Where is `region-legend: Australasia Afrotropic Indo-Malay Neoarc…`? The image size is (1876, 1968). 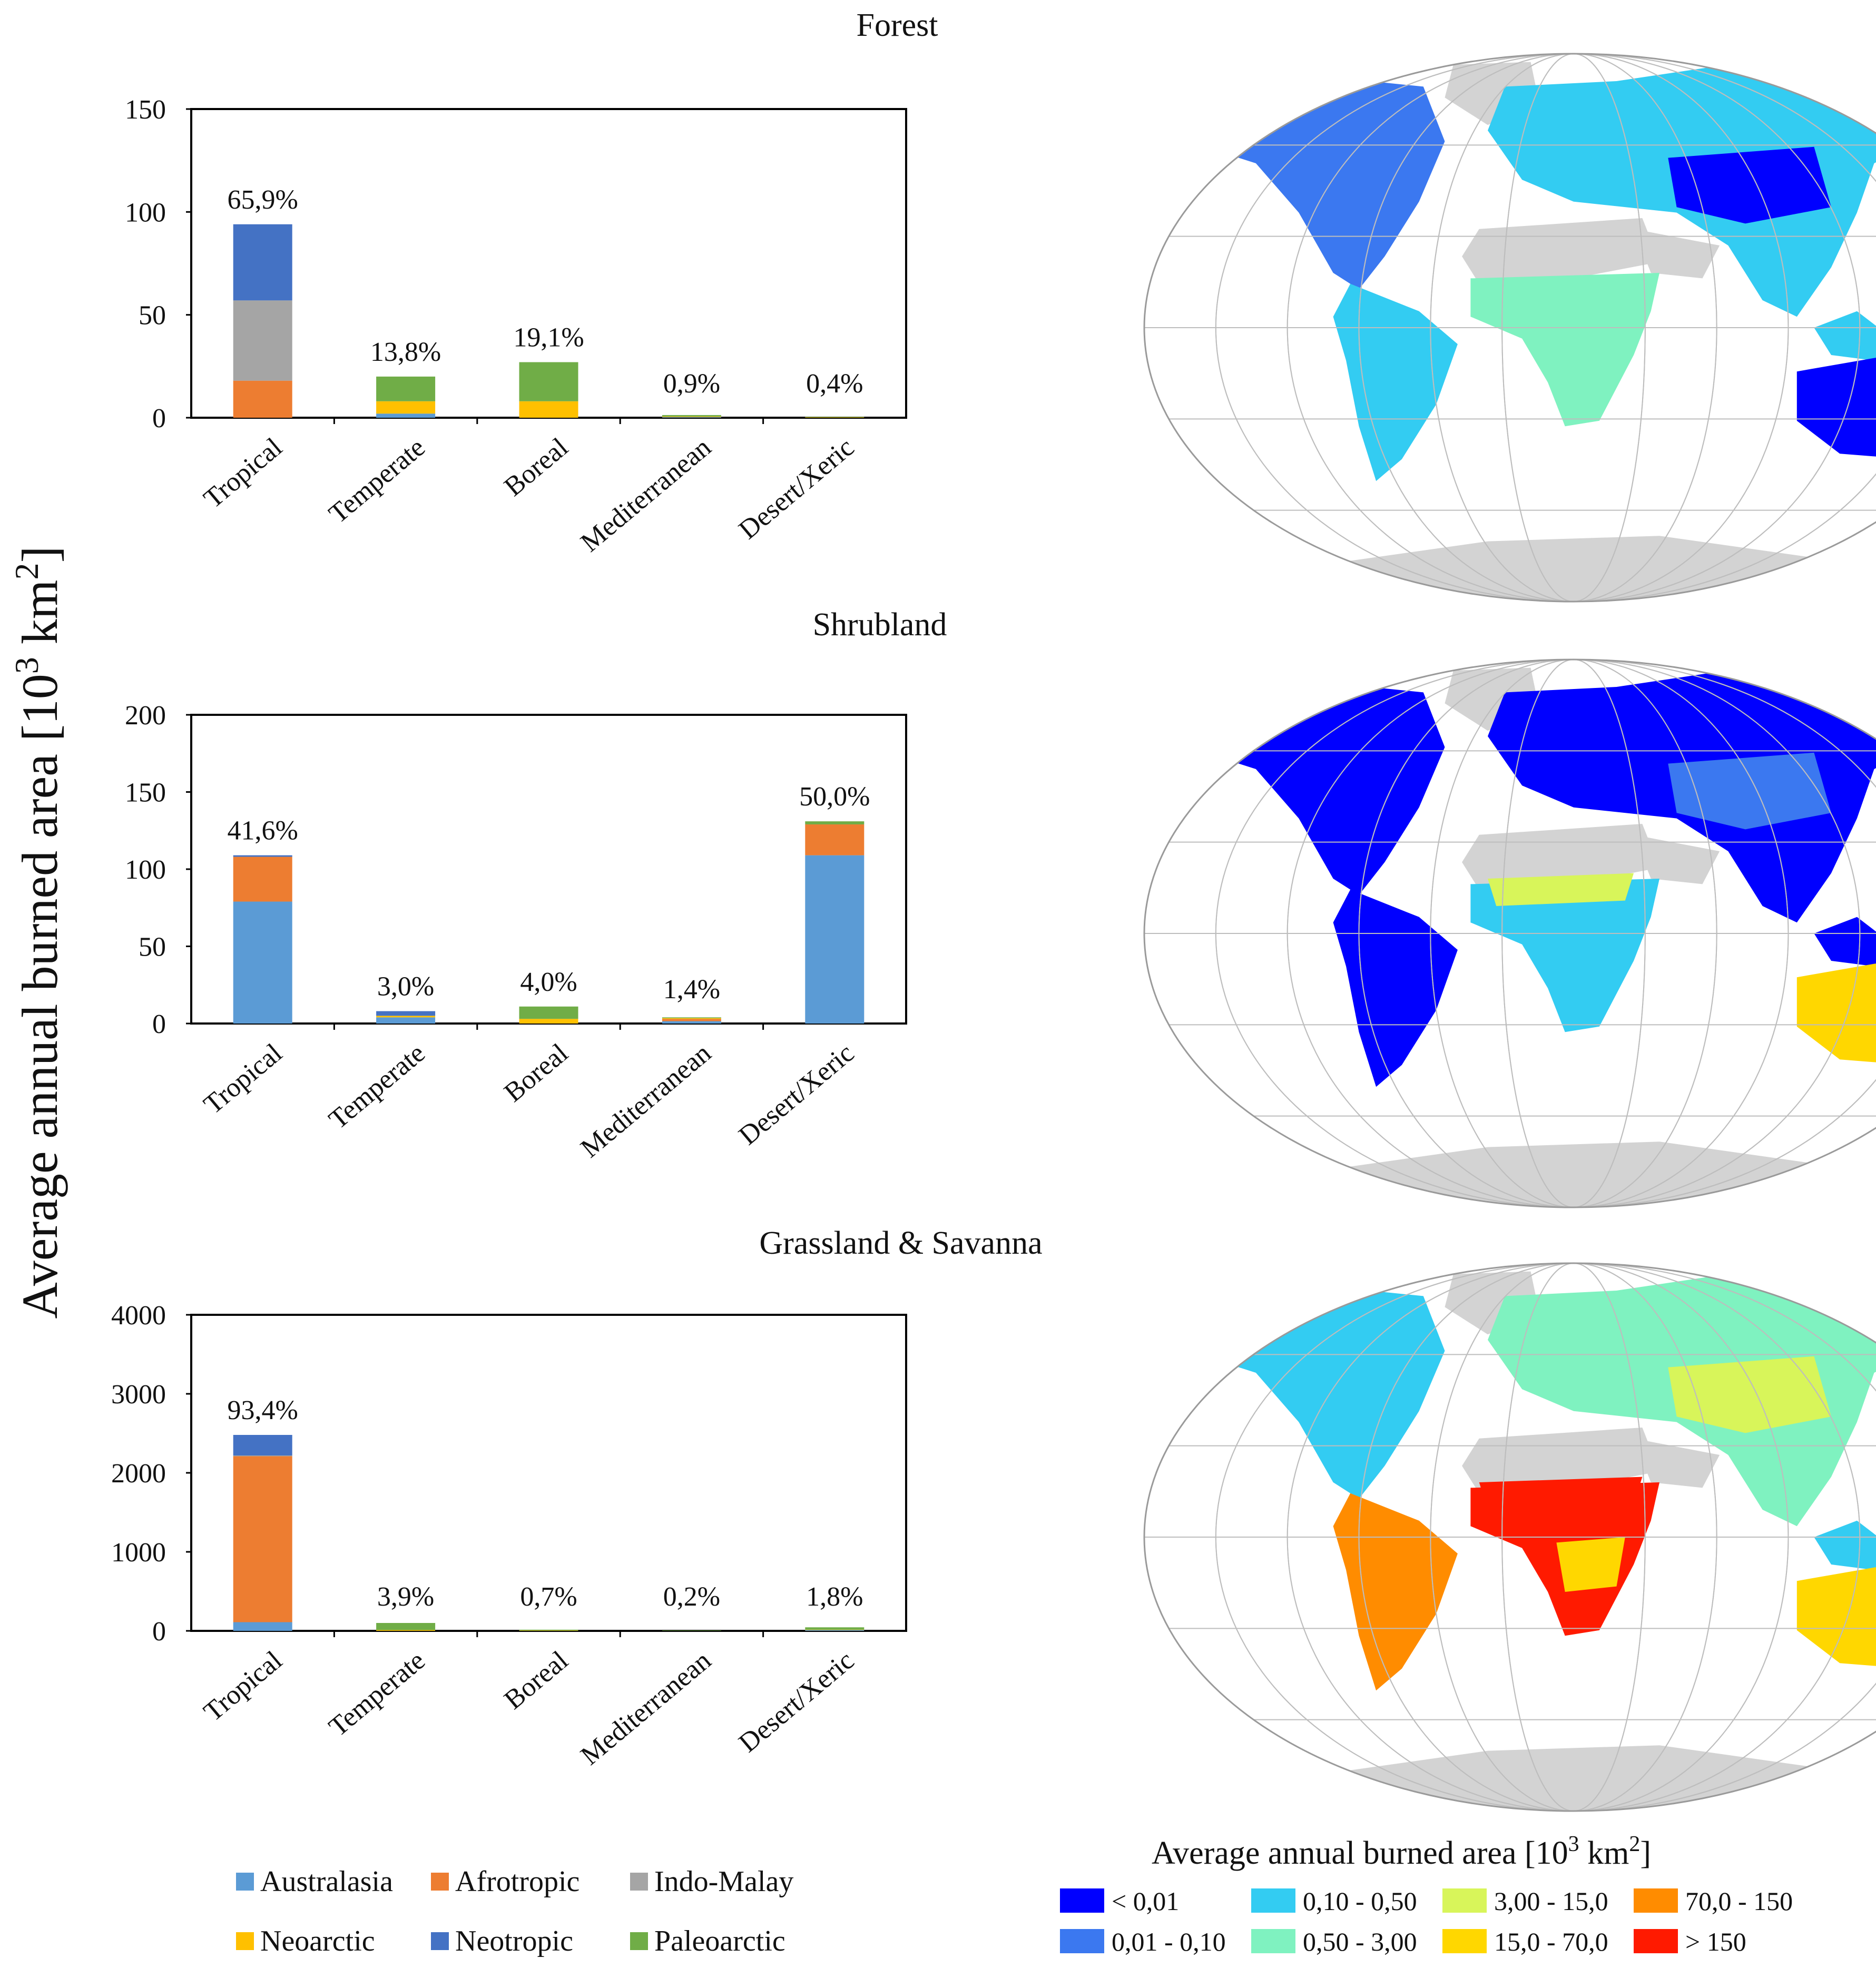 region-legend: Australasia Afrotropic Indo-Malay Neoarc… is located at coordinates (514, 1911).